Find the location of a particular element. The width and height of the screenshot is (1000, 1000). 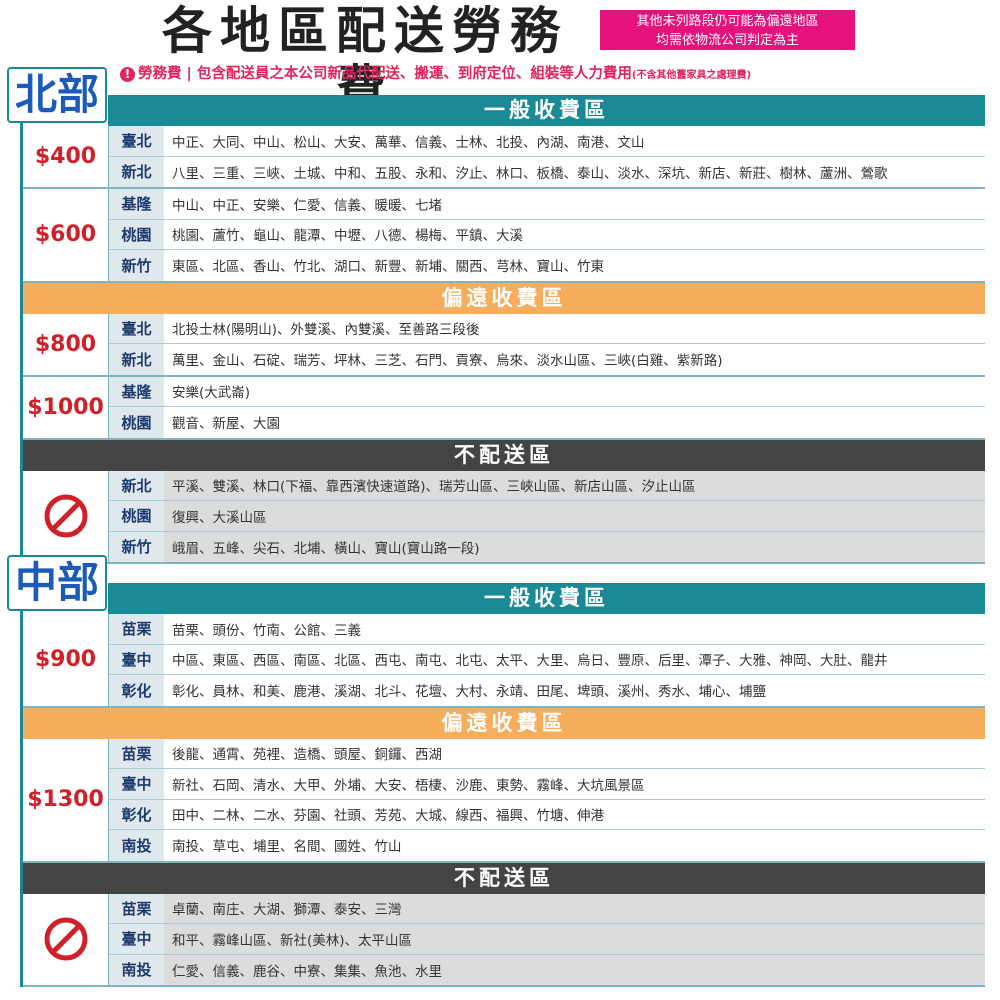

areas: 峨眉、五峰、尖石、北埔、橫山、寶山(寶山路一段) is located at coordinates (326, 548).